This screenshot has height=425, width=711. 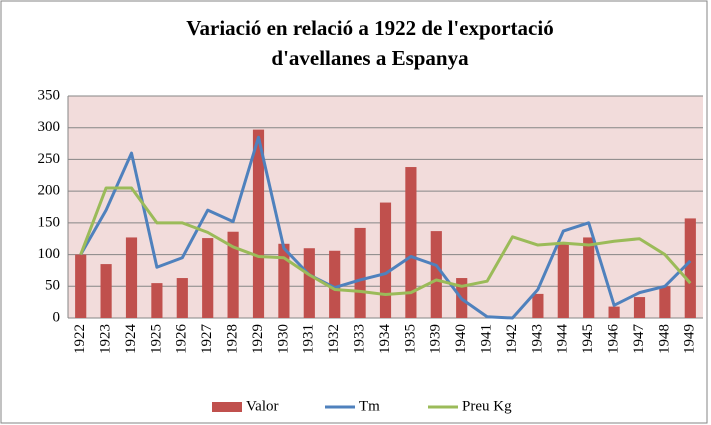 I want to click on chart-title: d'avellanes a Espanya, so click(x=370, y=58).